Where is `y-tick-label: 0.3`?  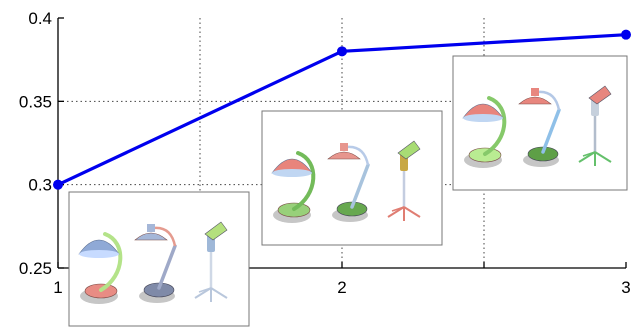
y-tick-label: 0.3 is located at coordinates (40, 185).